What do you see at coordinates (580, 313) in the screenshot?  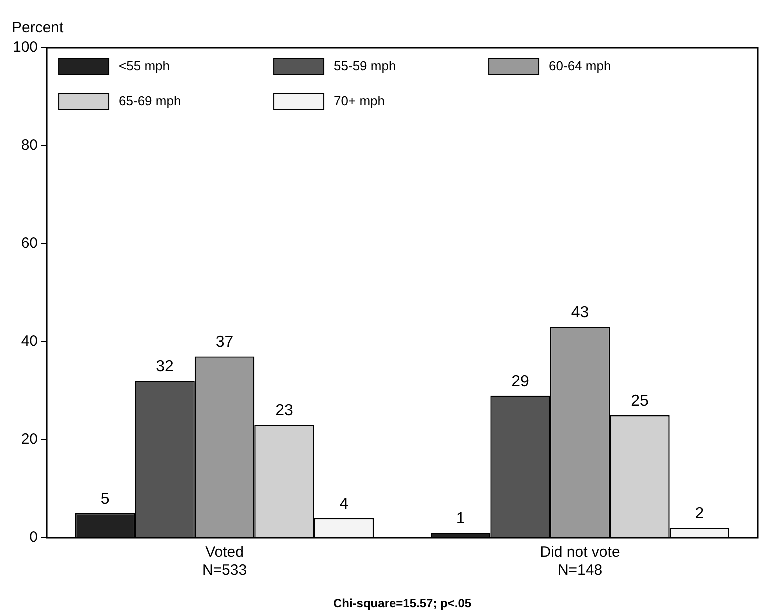 I see `data-label: 43` at bounding box center [580, 313].